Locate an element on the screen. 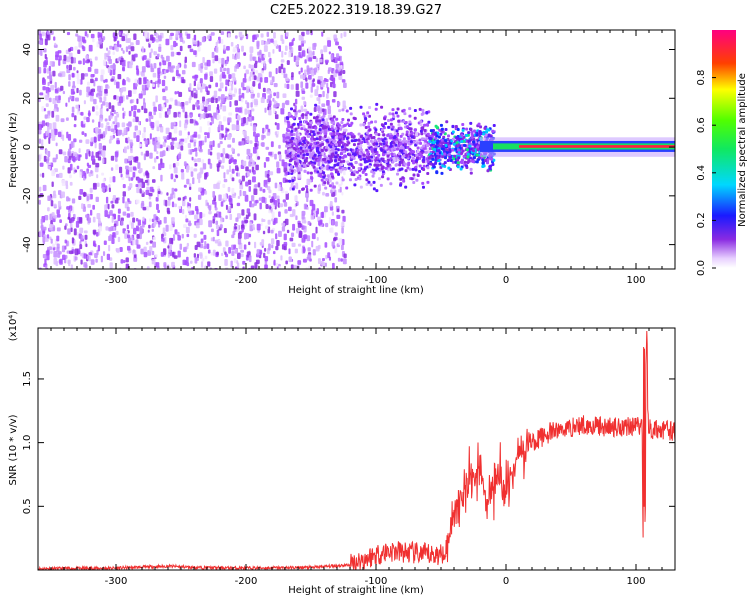 This screenshot has height=600, width=750. colorbar-ticks: 0.00.20.40.60.8 is located at coordinates (706, 173).